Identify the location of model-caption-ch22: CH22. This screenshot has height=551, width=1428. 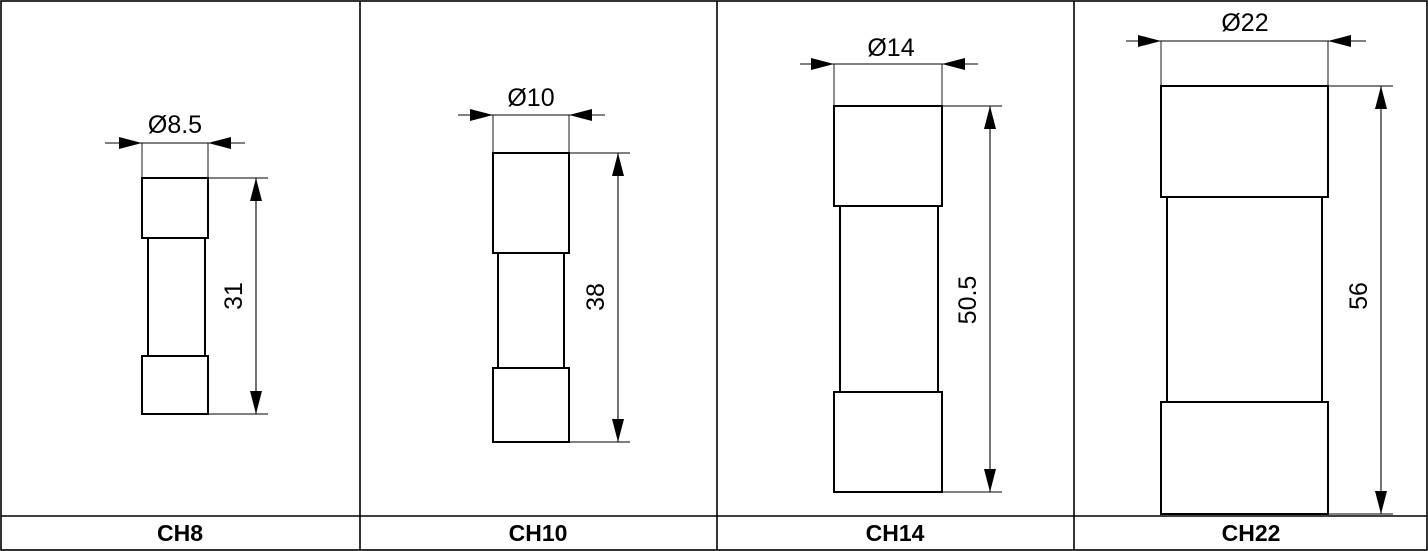
(1251, 533).